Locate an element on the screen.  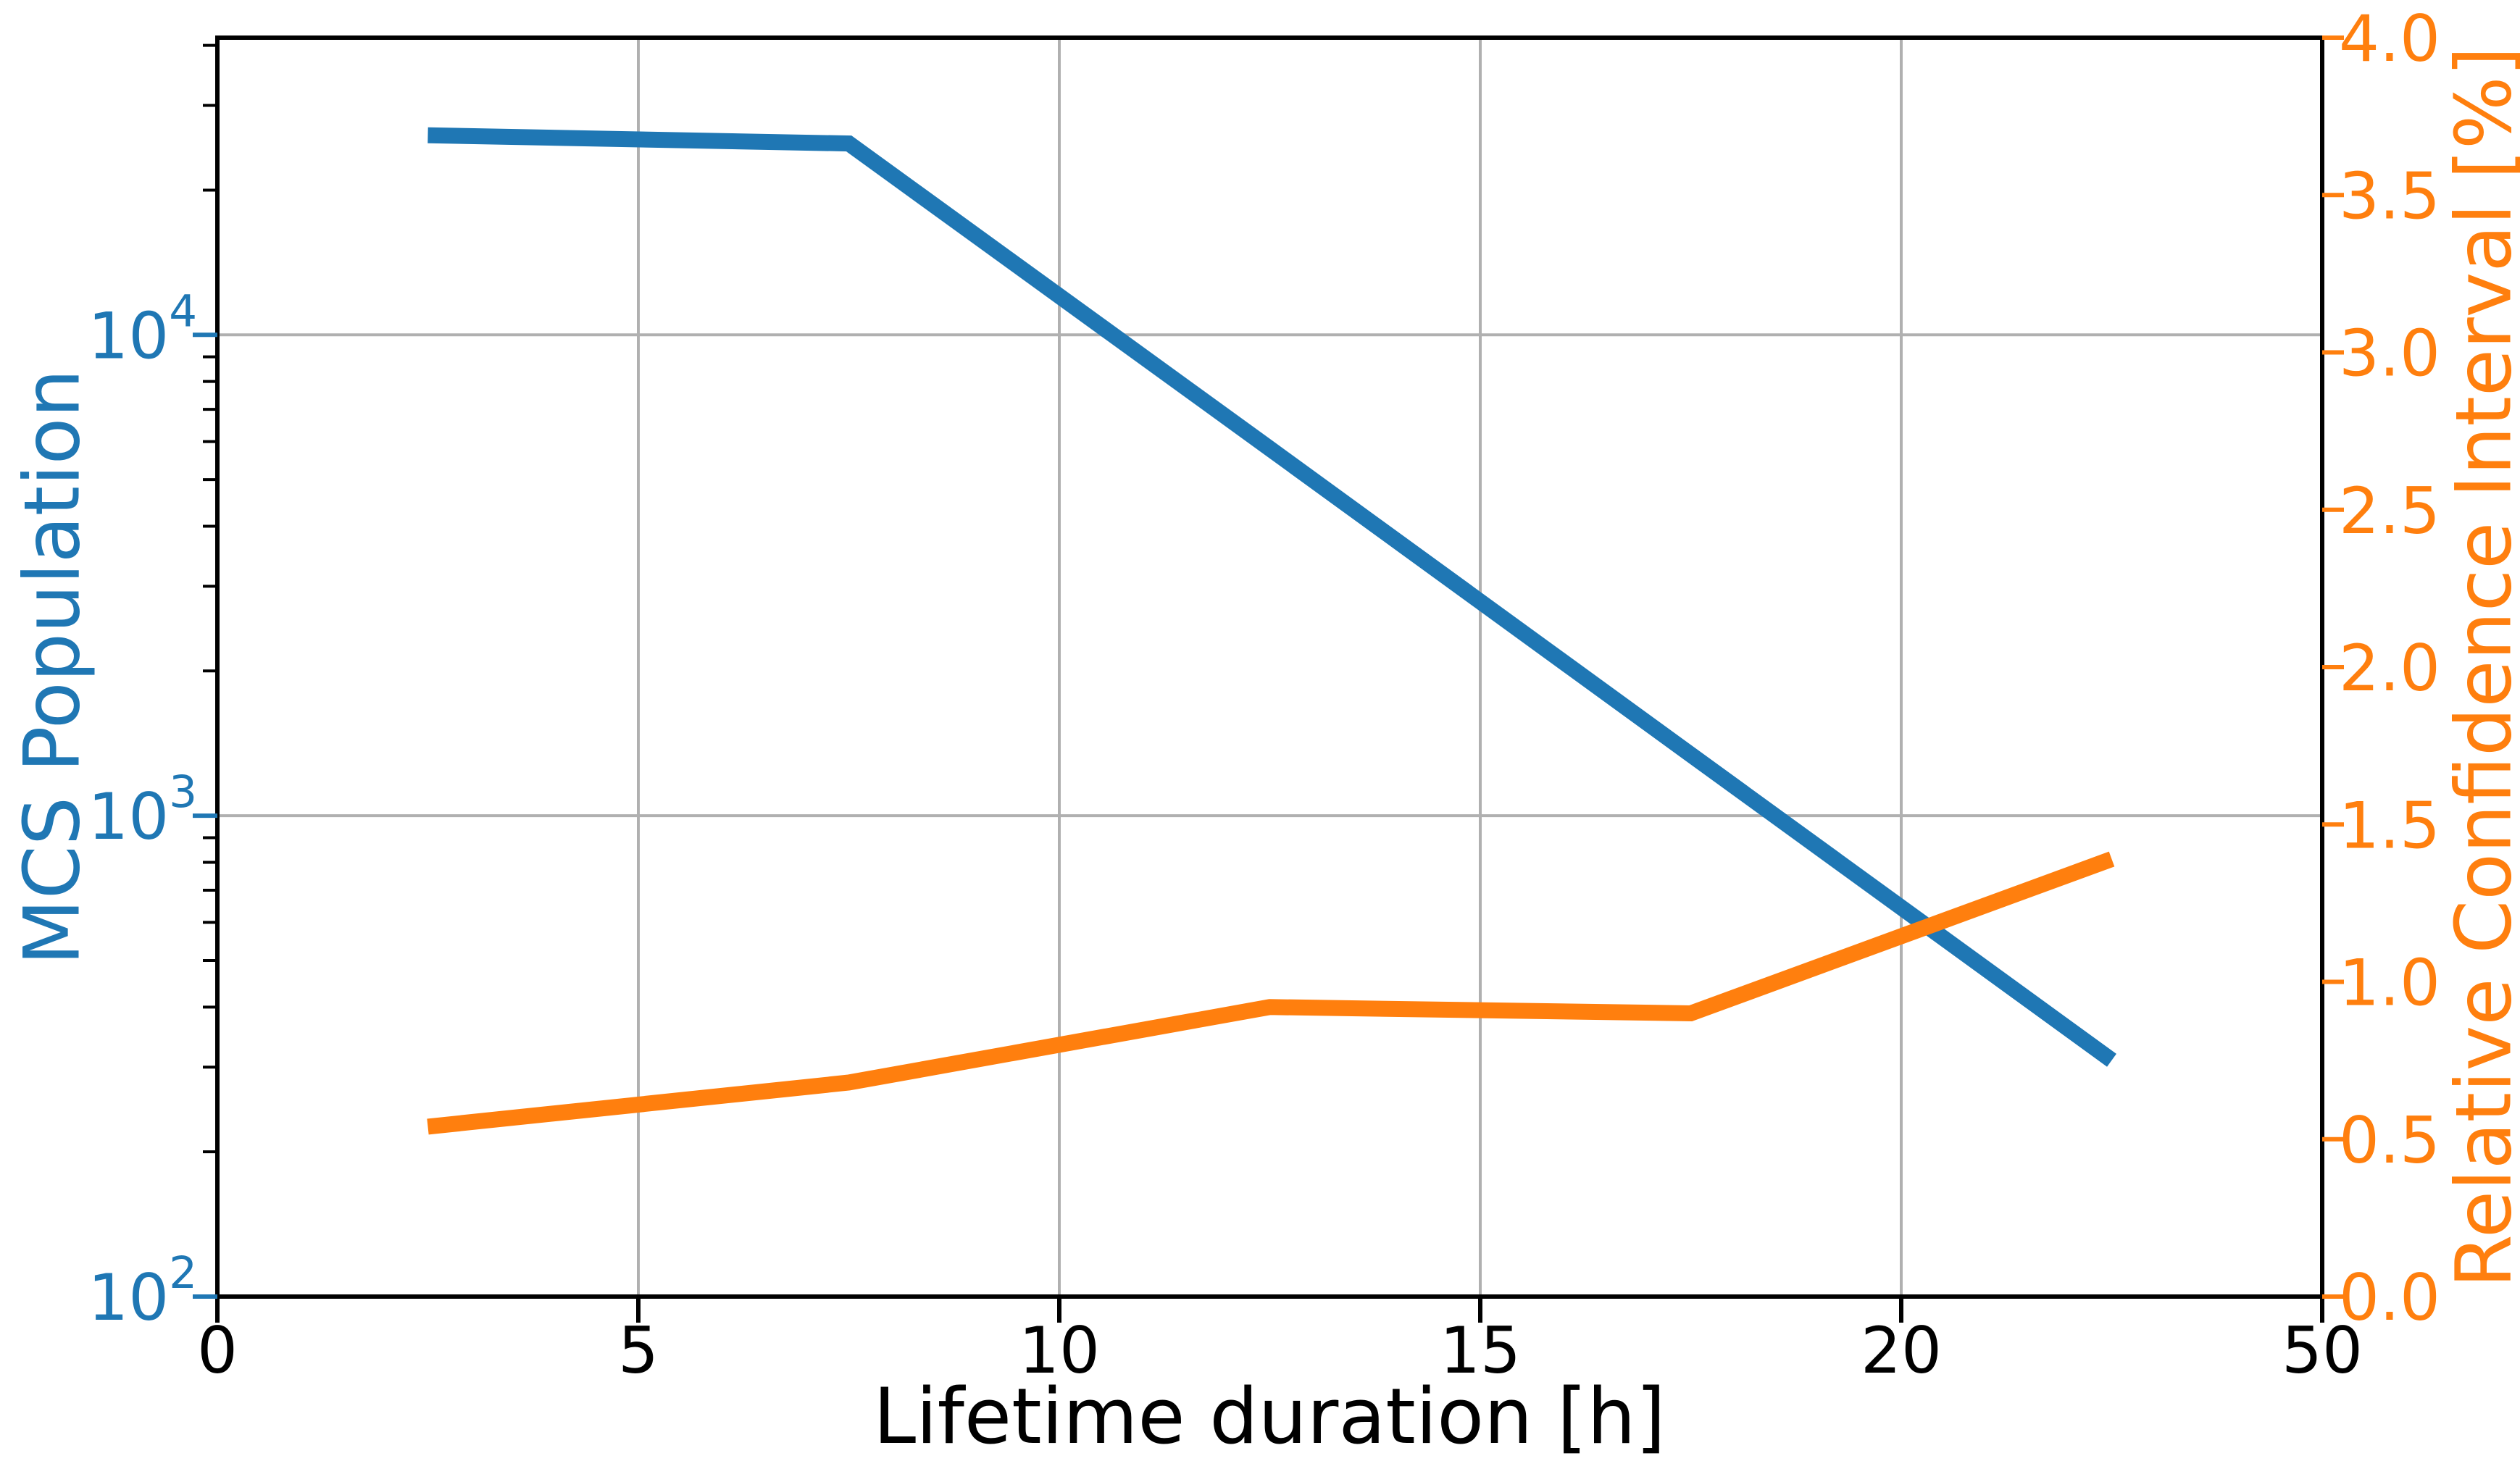
series-line-relative-confidence-interval is located at coordinates (1271, 993).